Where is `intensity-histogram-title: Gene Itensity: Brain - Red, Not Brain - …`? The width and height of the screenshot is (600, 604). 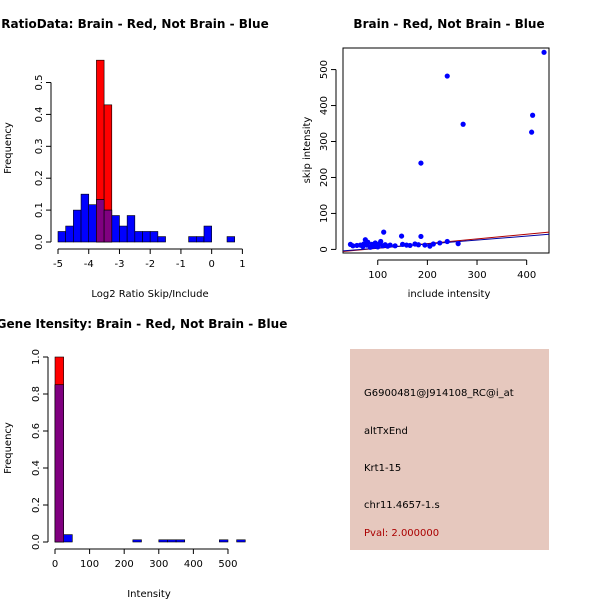
intensity-histogram-title: Gene Itensity: Brain - Red, Not Brain - … is located at coordinates (143, 324).